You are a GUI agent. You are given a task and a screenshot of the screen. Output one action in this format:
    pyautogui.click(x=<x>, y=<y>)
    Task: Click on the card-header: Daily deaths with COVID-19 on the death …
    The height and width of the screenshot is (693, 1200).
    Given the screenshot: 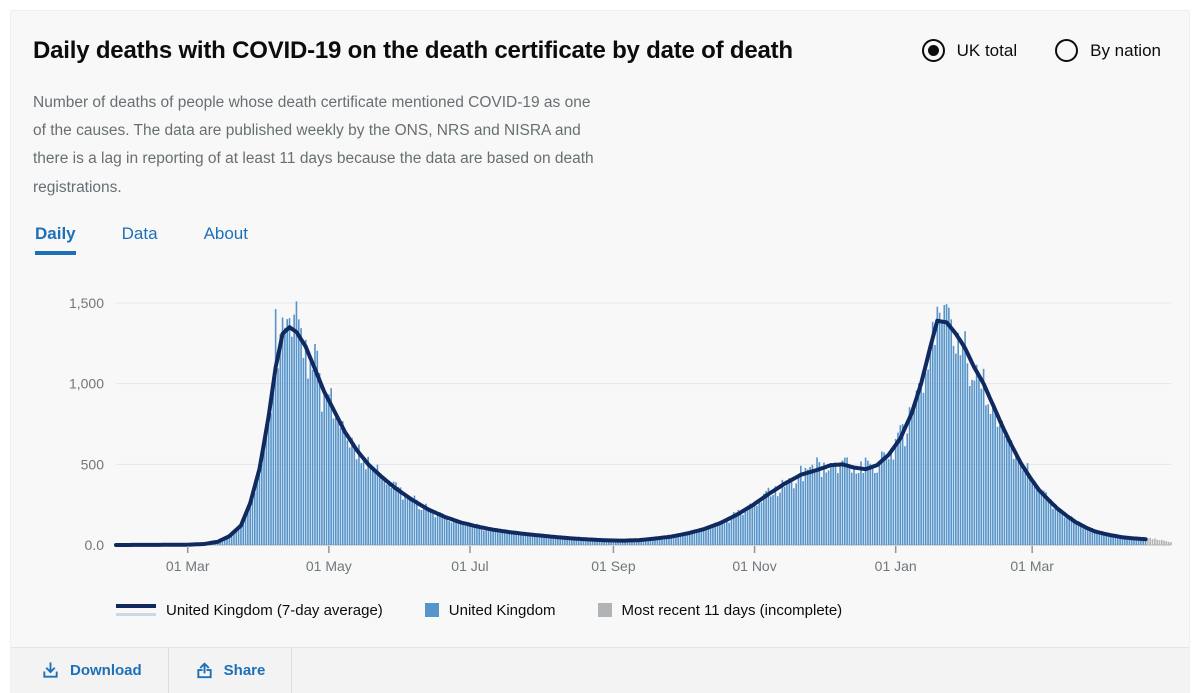 What is the action you would take?
    pyautogui.click(x=600, y=38)
    